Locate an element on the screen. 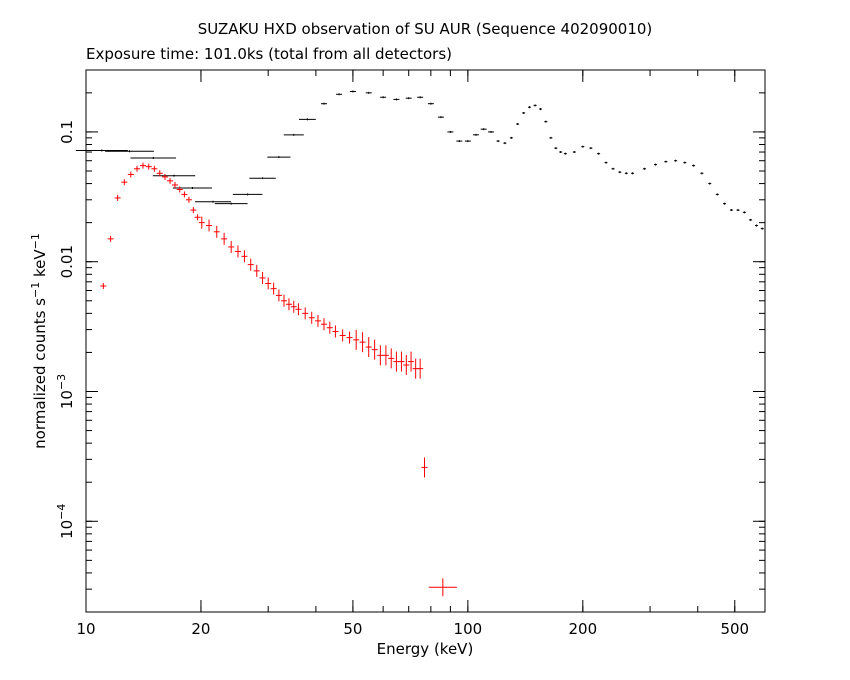  y-tick-label: 10−4 is located at coordinates (65, 521).